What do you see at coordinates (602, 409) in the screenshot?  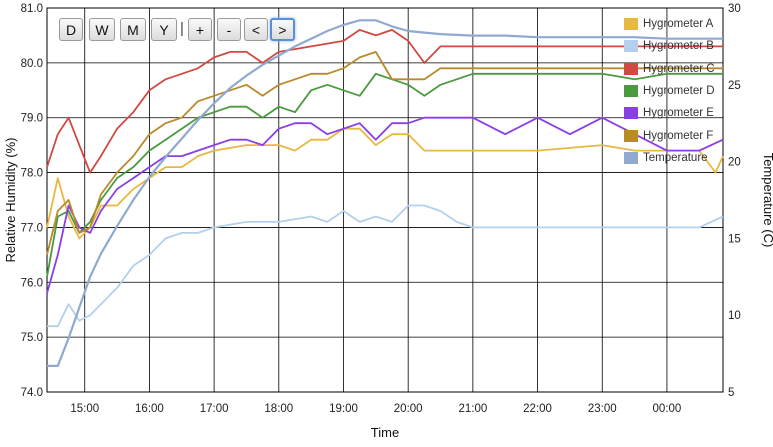 I see `x-tick-label: 23:00` at bounding box center [602, 409].